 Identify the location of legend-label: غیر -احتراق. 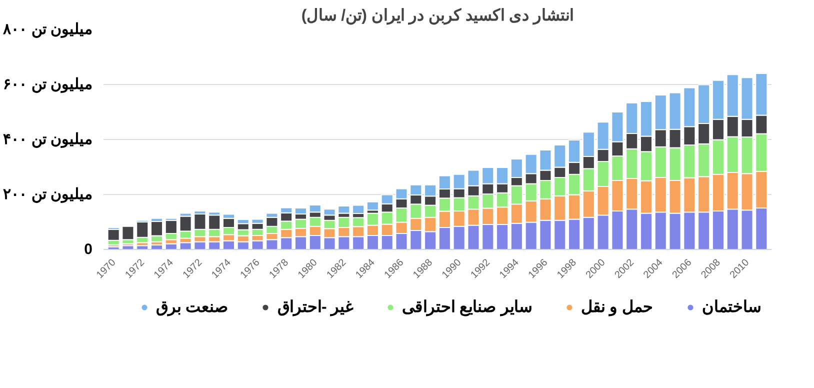
(315, 307).